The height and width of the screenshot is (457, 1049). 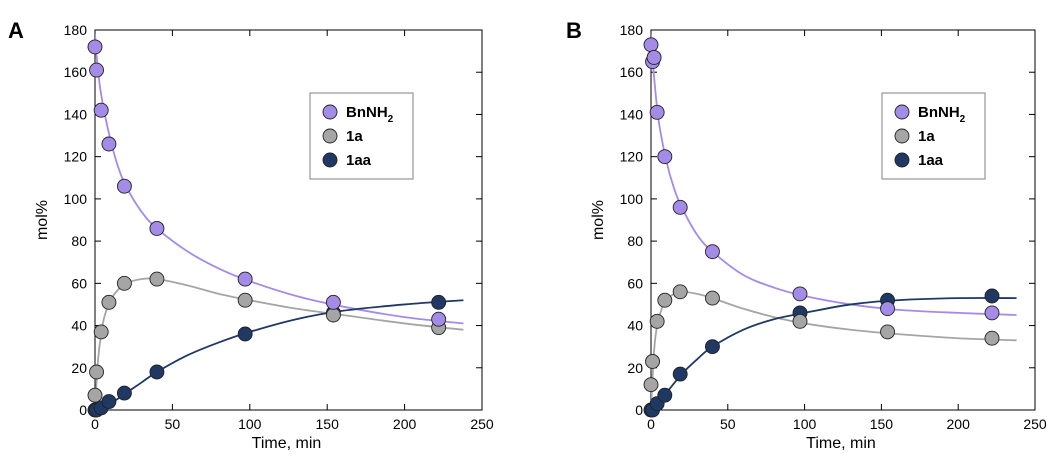 What do you see at coordinates (574, 30) in the screenshot?
I see `panel-label: B` at bounding box center [574, 30].